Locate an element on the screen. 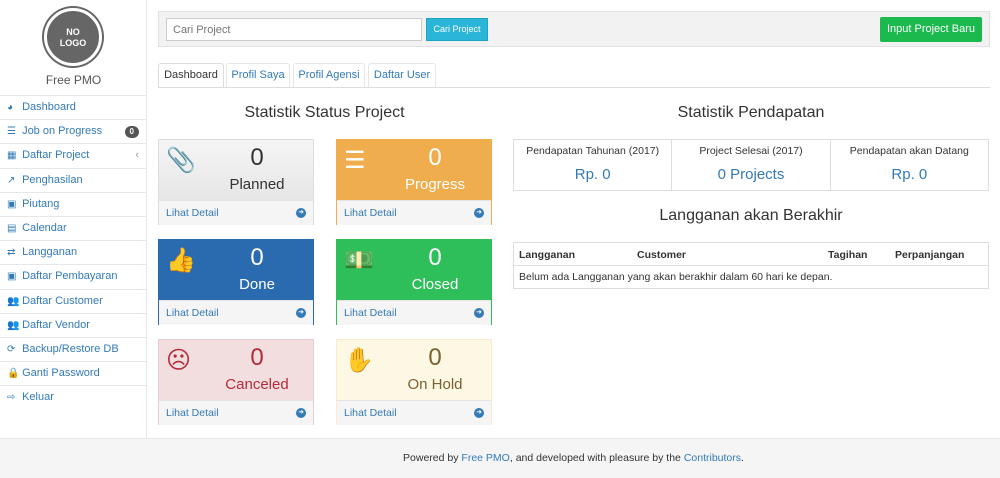 The height and width of the screenshot is (478, 1000). status-card-done: 👍 0 Done Lihat Detail ➜ is located at coordinates (236, 282).